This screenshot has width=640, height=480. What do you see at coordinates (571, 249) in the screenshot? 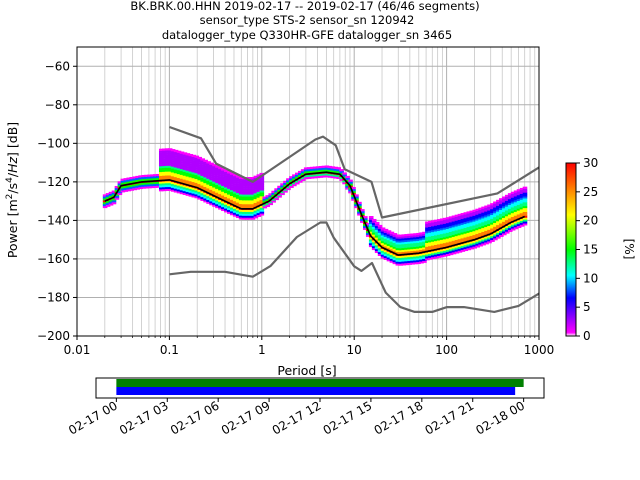
I see `colorbar-gradient` at bounding box center [571, 249].